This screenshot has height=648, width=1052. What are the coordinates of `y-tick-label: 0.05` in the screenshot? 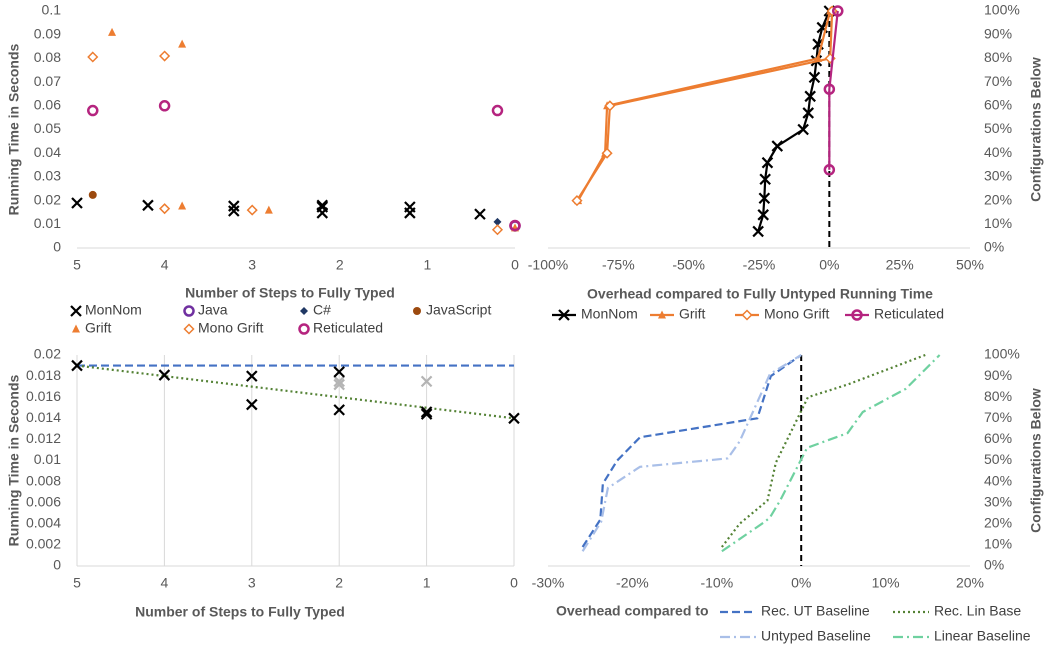 It's located at (47, 128).